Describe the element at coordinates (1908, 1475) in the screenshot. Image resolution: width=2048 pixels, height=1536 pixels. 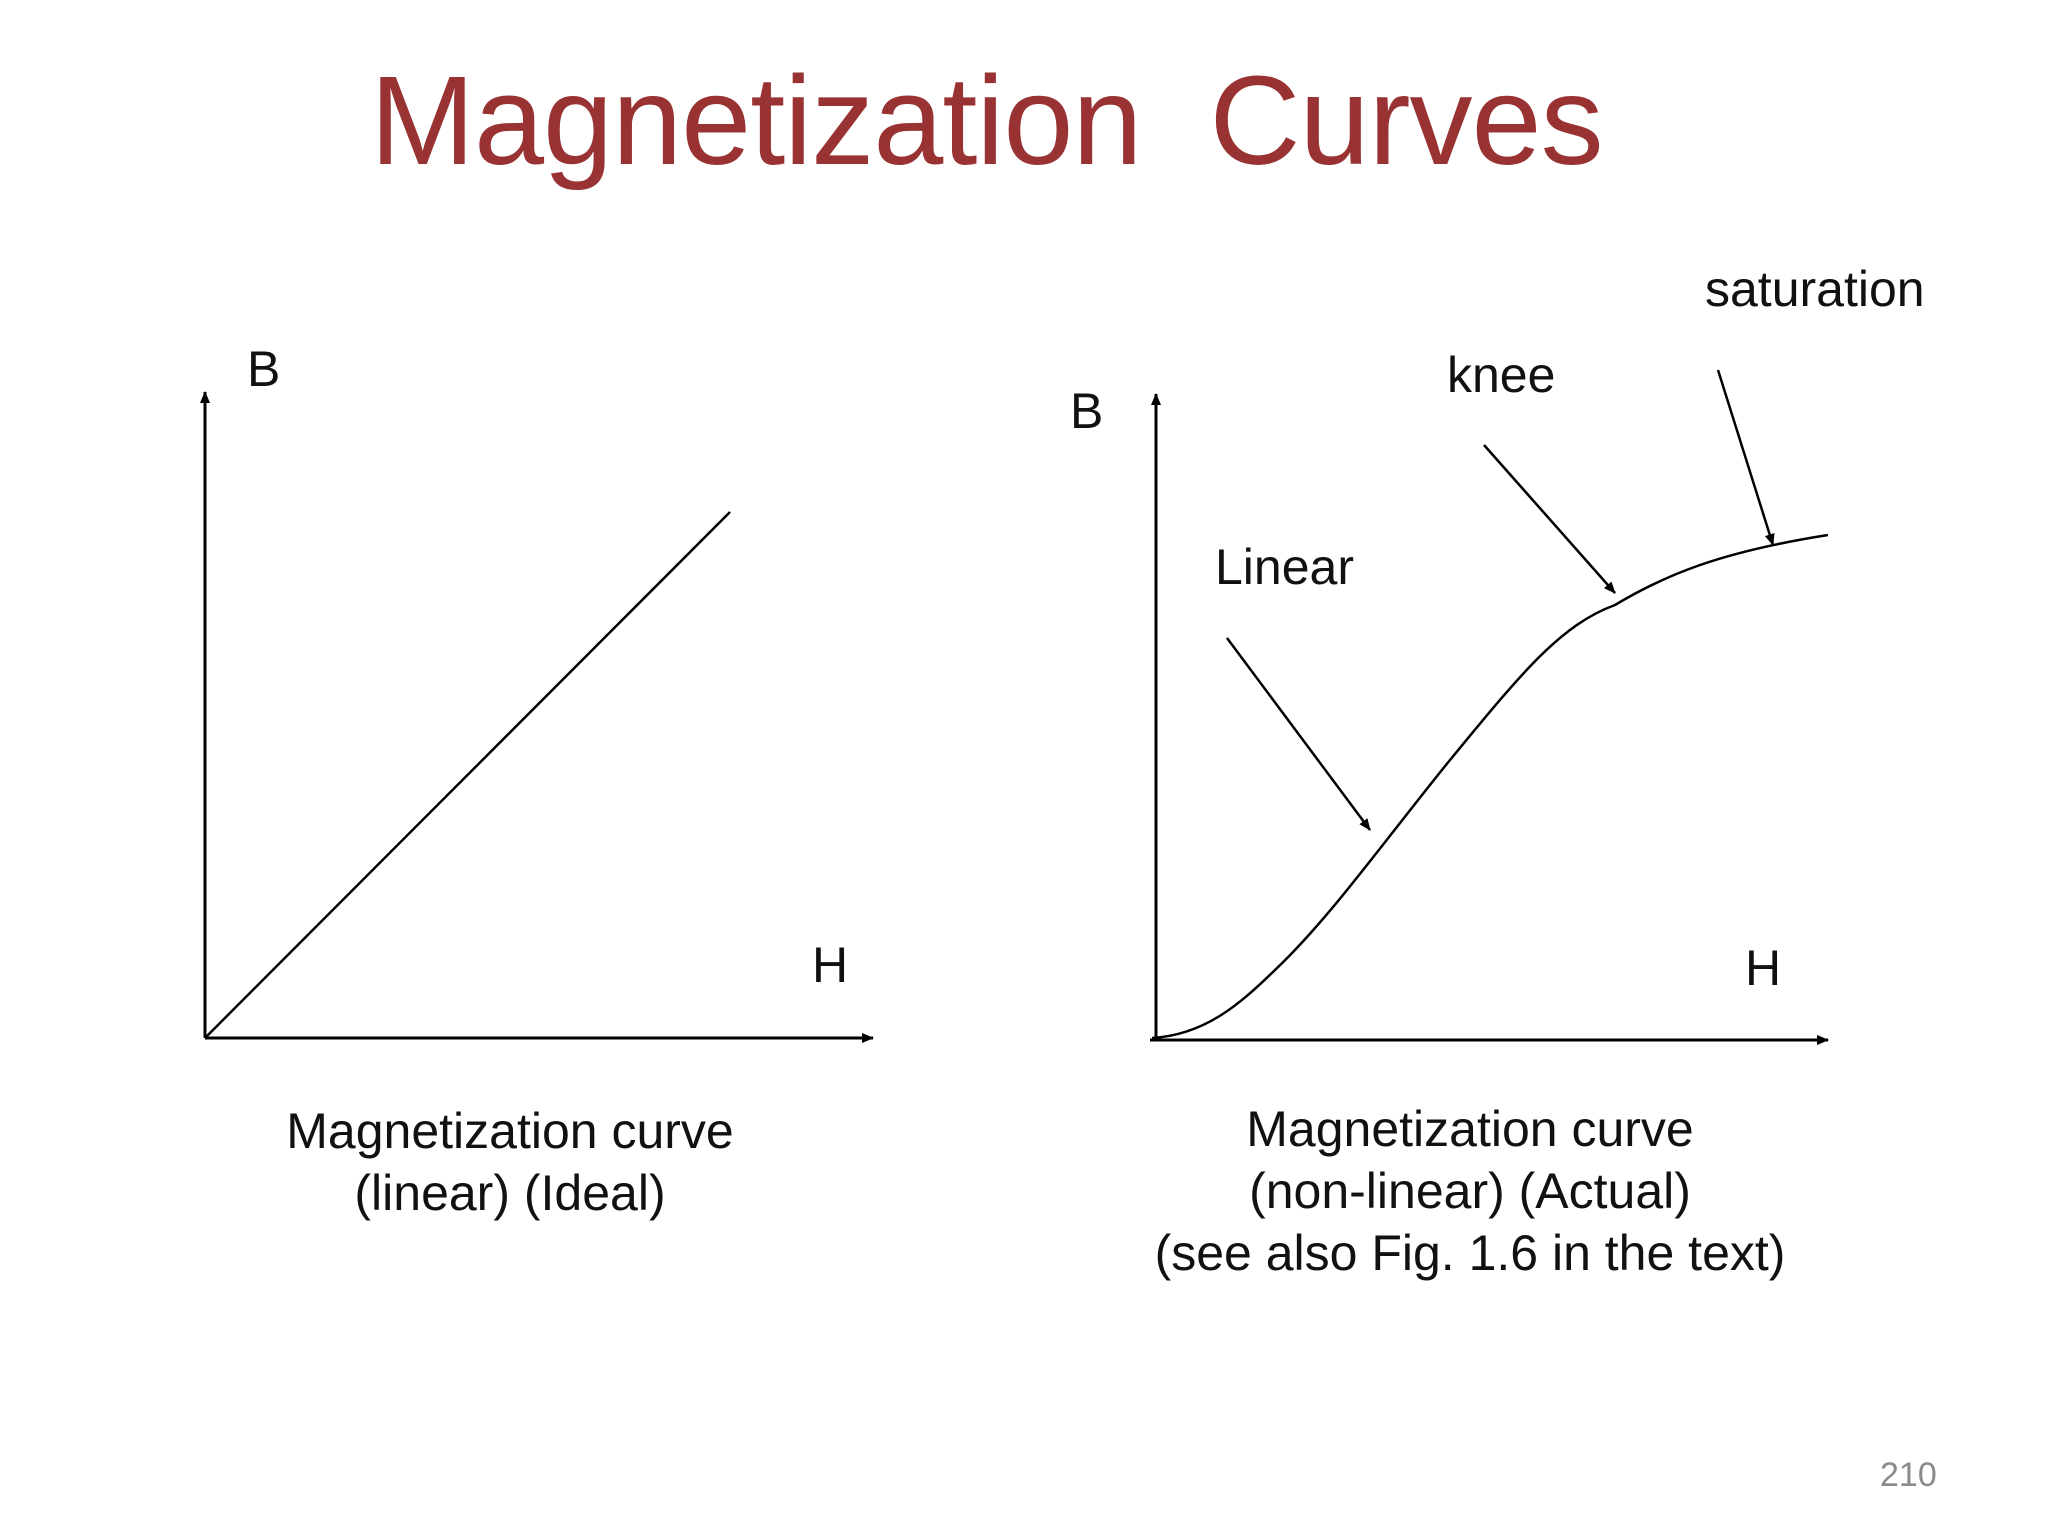
I see `page-number: 210` at that location.